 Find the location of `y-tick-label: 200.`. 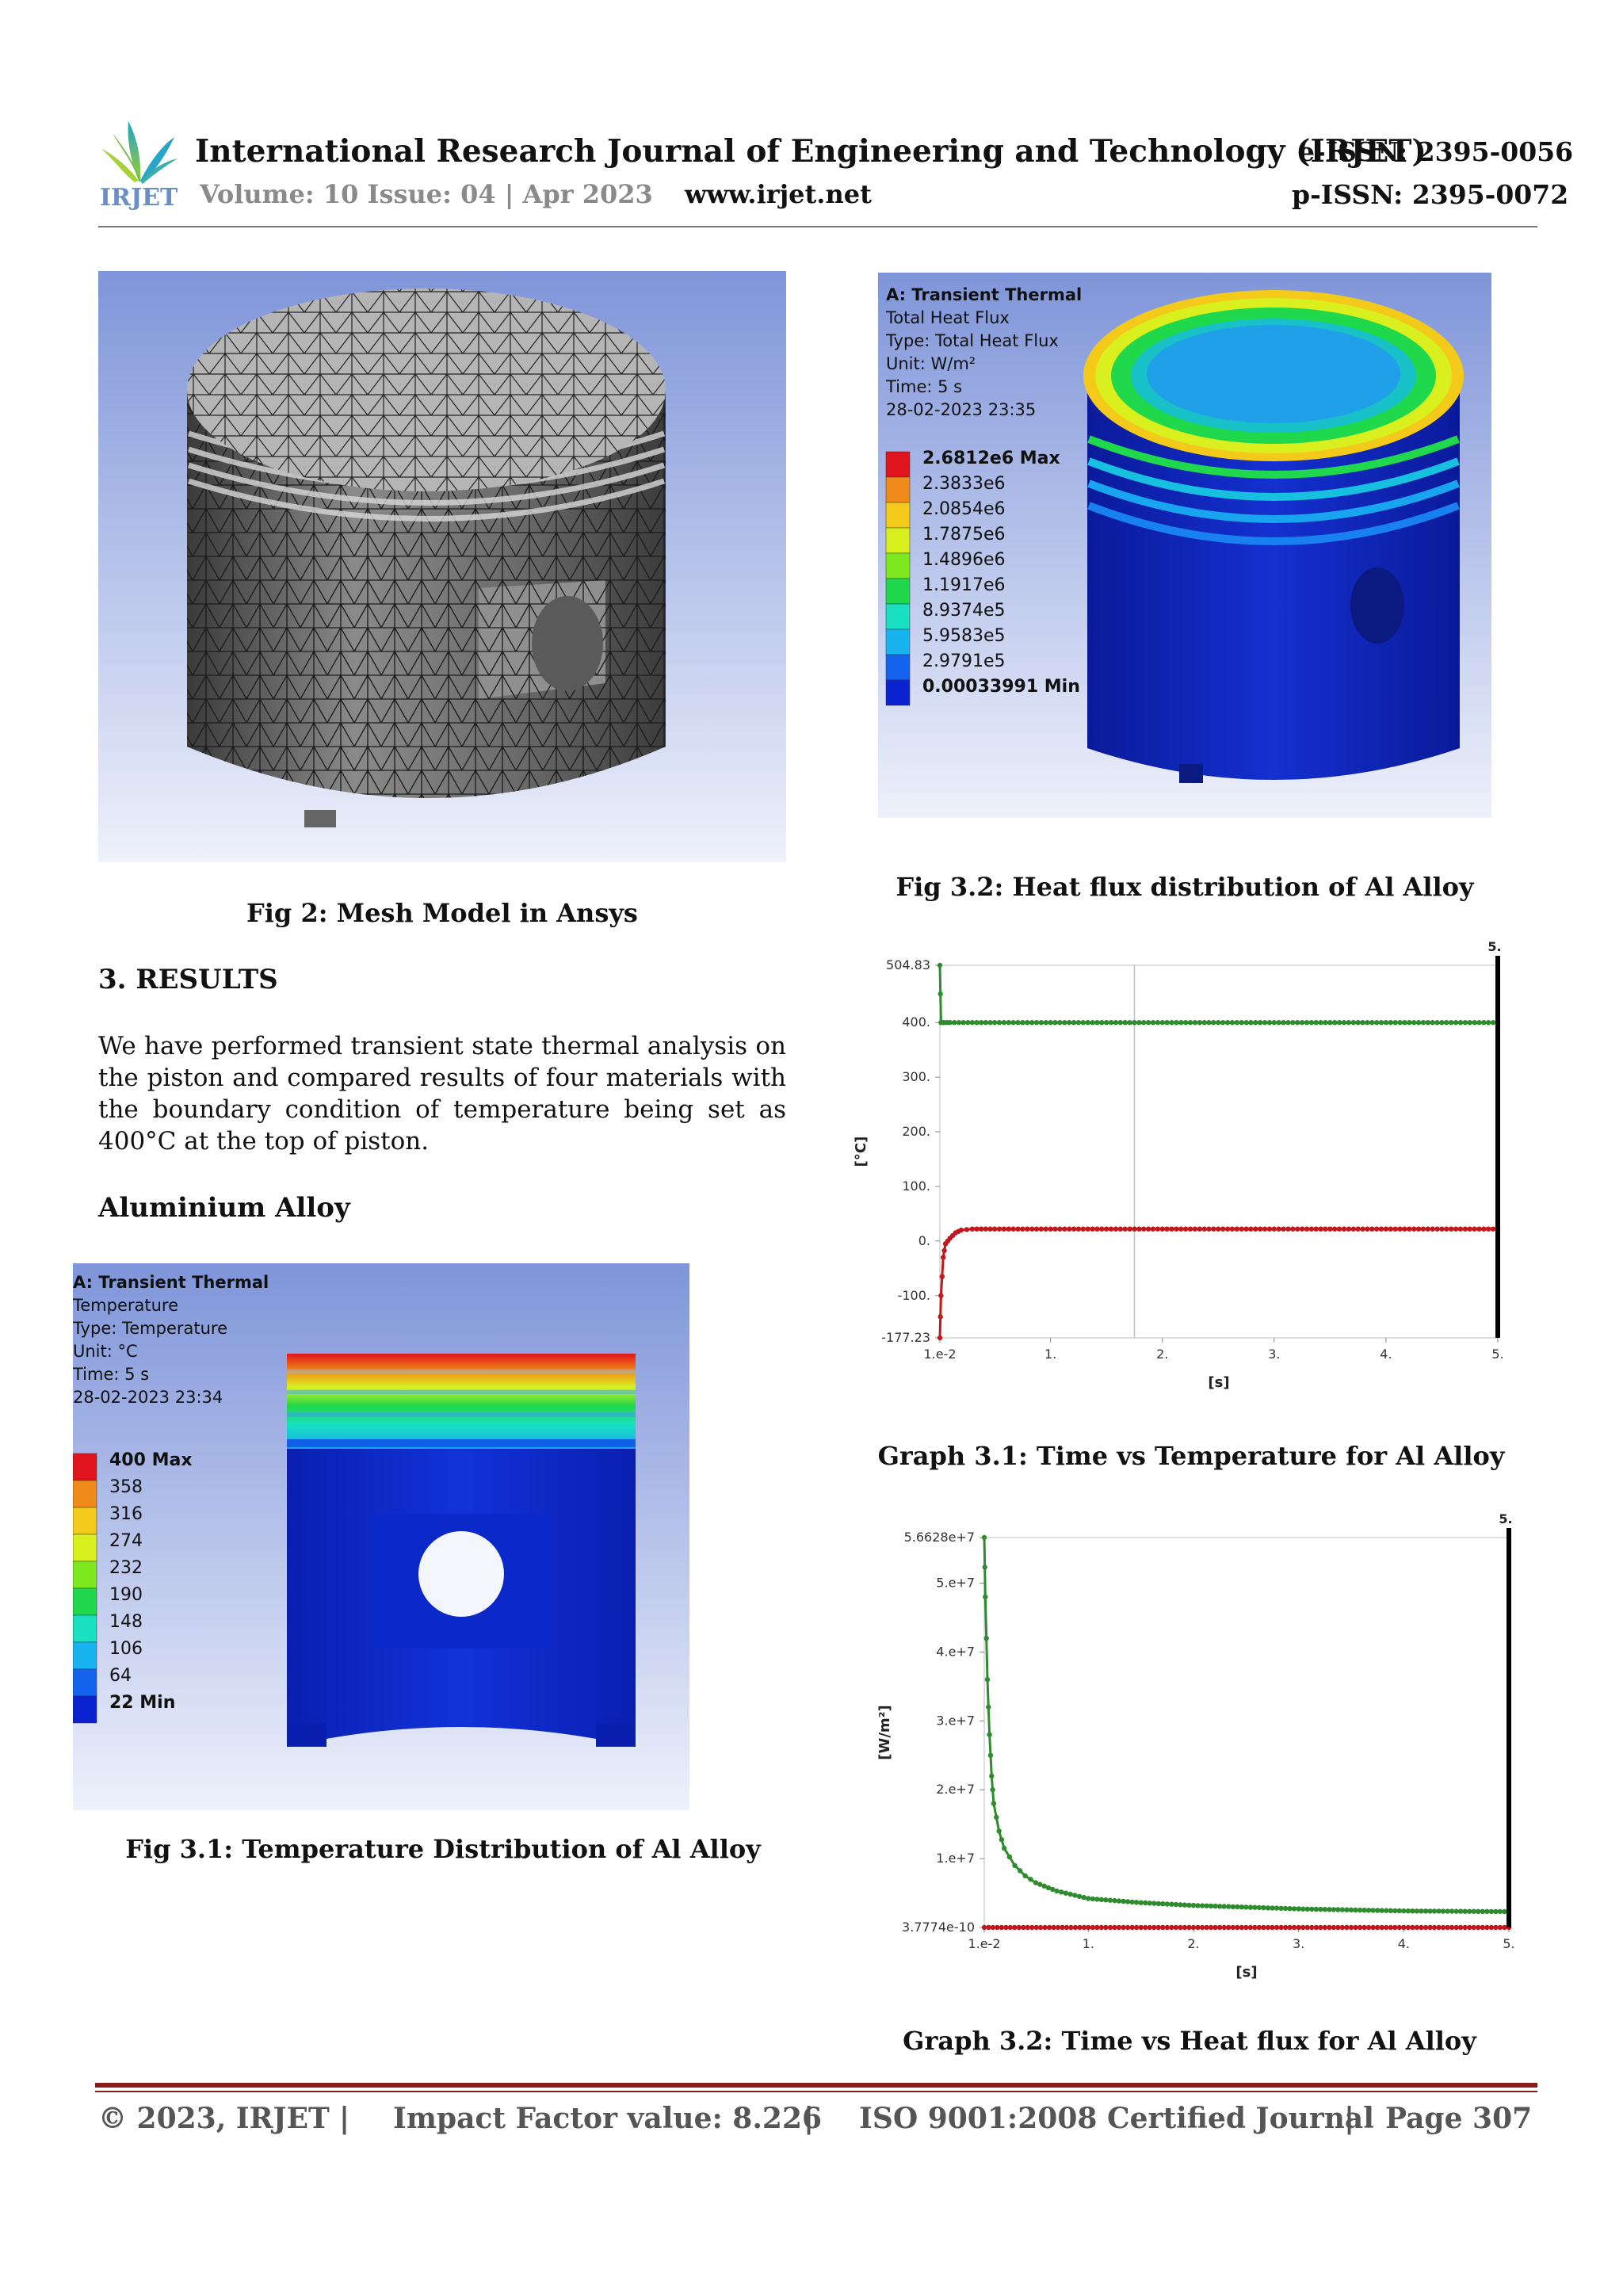

y-tick-label: 200. is located at coordinates (916, 1131).